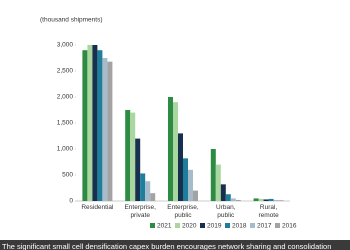 The image size is (350, 250). What do you see at coordinates (289, 226) in the screenshot?
I see `legend-label: 2016` at bounding box center [289, 226].